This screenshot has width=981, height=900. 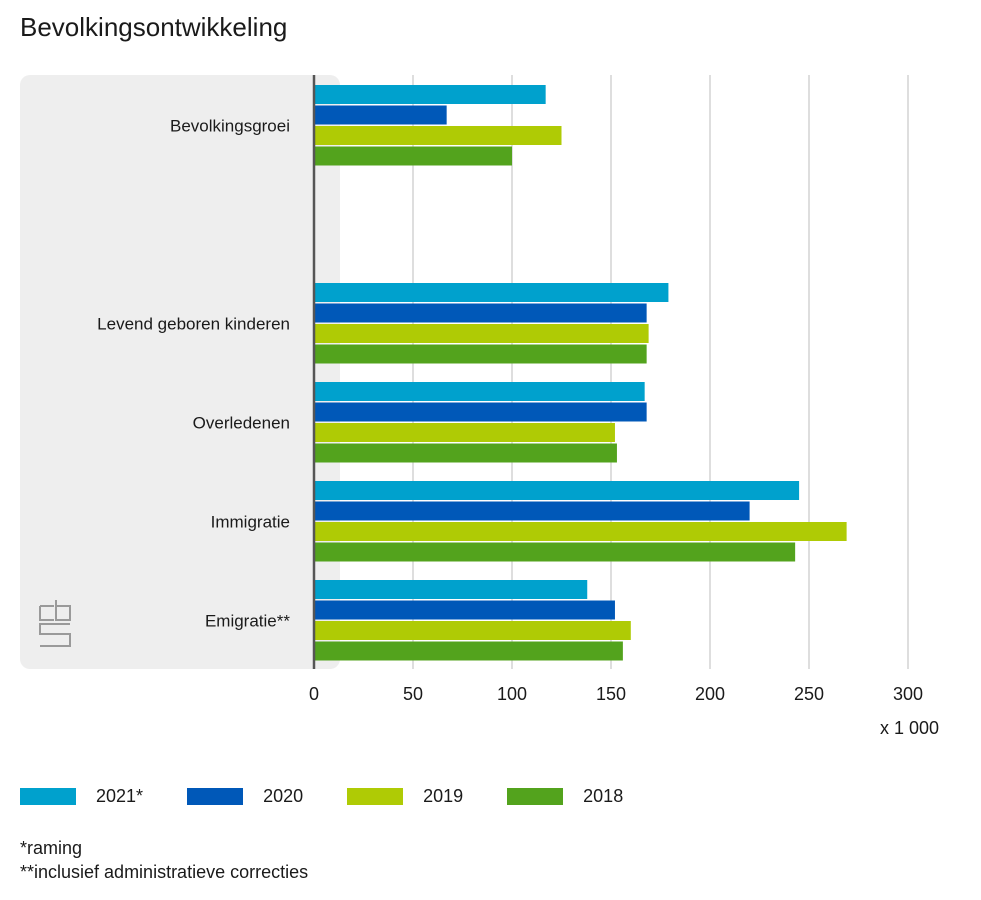 What do you see at coordinates (241, 422) in the screenshot?
I see `category-label: Overledenen` at bounding box center [241, 422].